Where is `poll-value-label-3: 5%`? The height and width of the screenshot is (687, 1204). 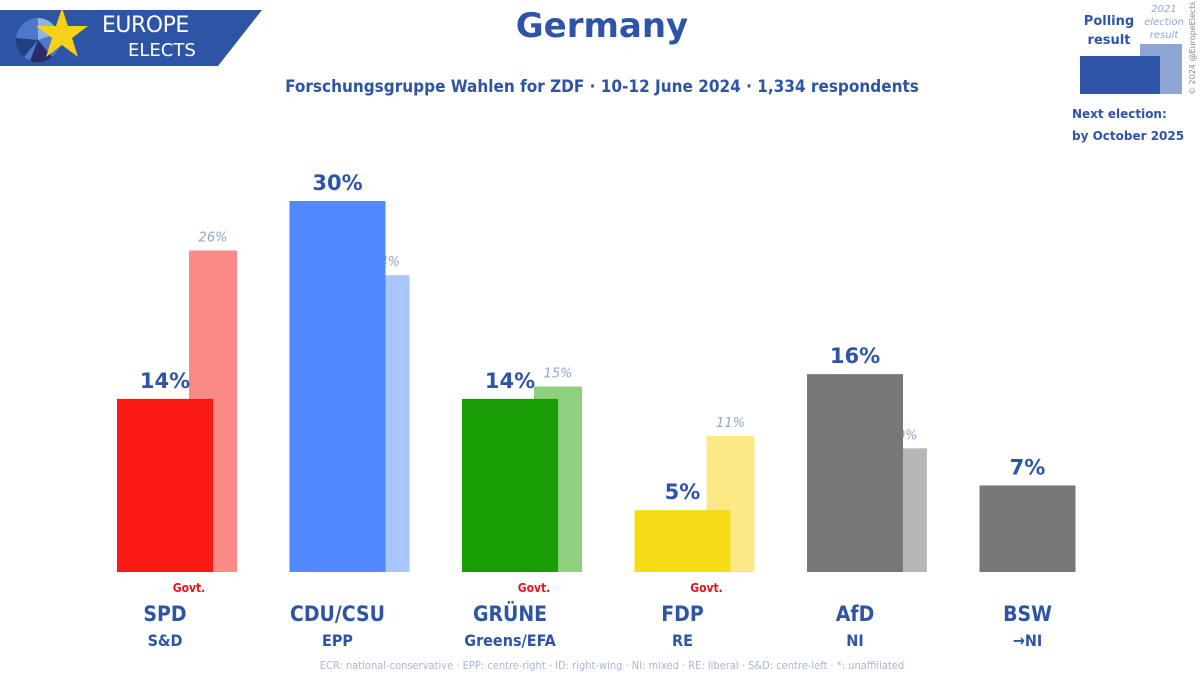 poll-value-label-3: 5% is located at coordinates (683, 492).